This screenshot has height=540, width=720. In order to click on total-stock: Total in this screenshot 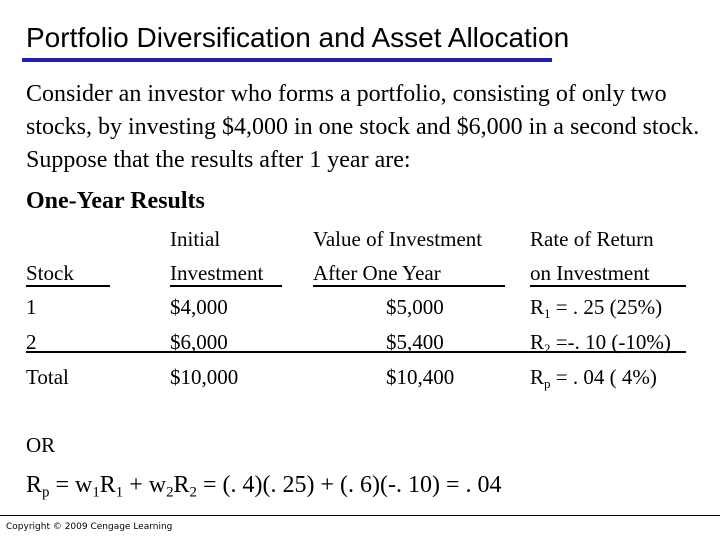, I will do `click(47, 377)`.